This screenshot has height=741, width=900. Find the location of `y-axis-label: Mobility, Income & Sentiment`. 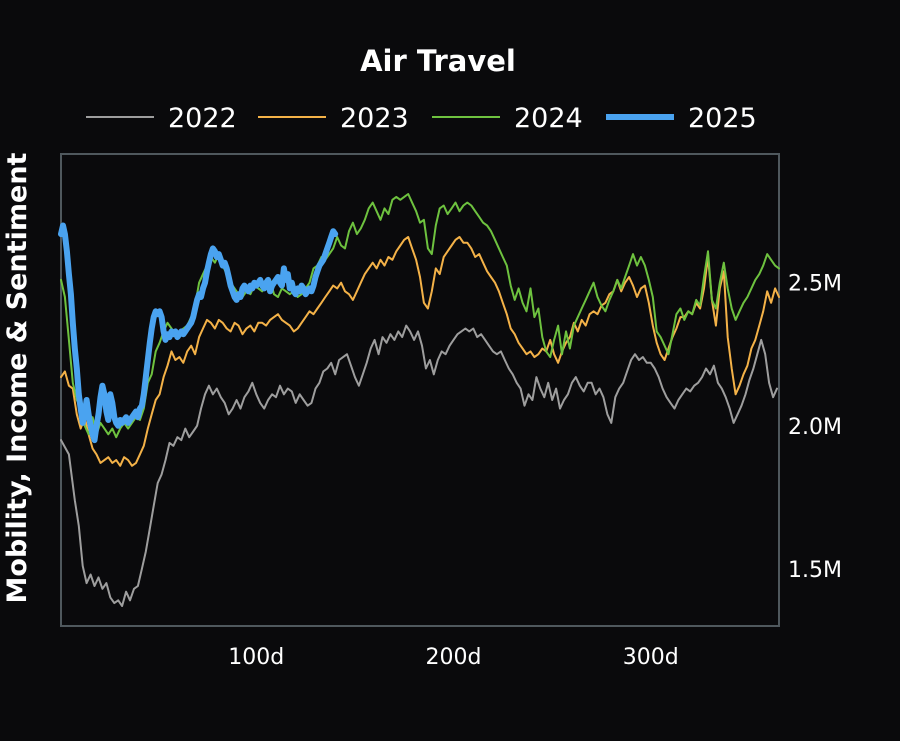

y-axis-label: Mobility, Income & Sentiment is located at coordinates (17, 377).